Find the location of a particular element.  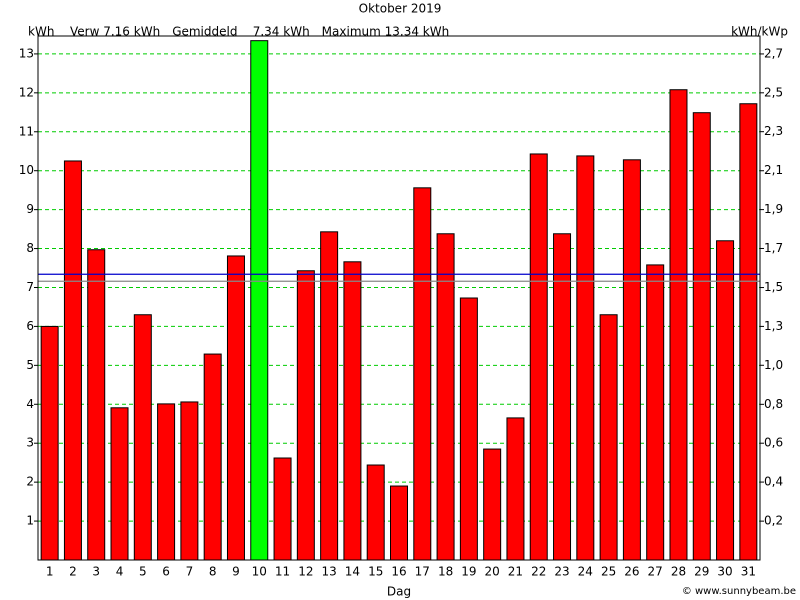

x-tick-label: 20 is located at coordinates (492, 572).